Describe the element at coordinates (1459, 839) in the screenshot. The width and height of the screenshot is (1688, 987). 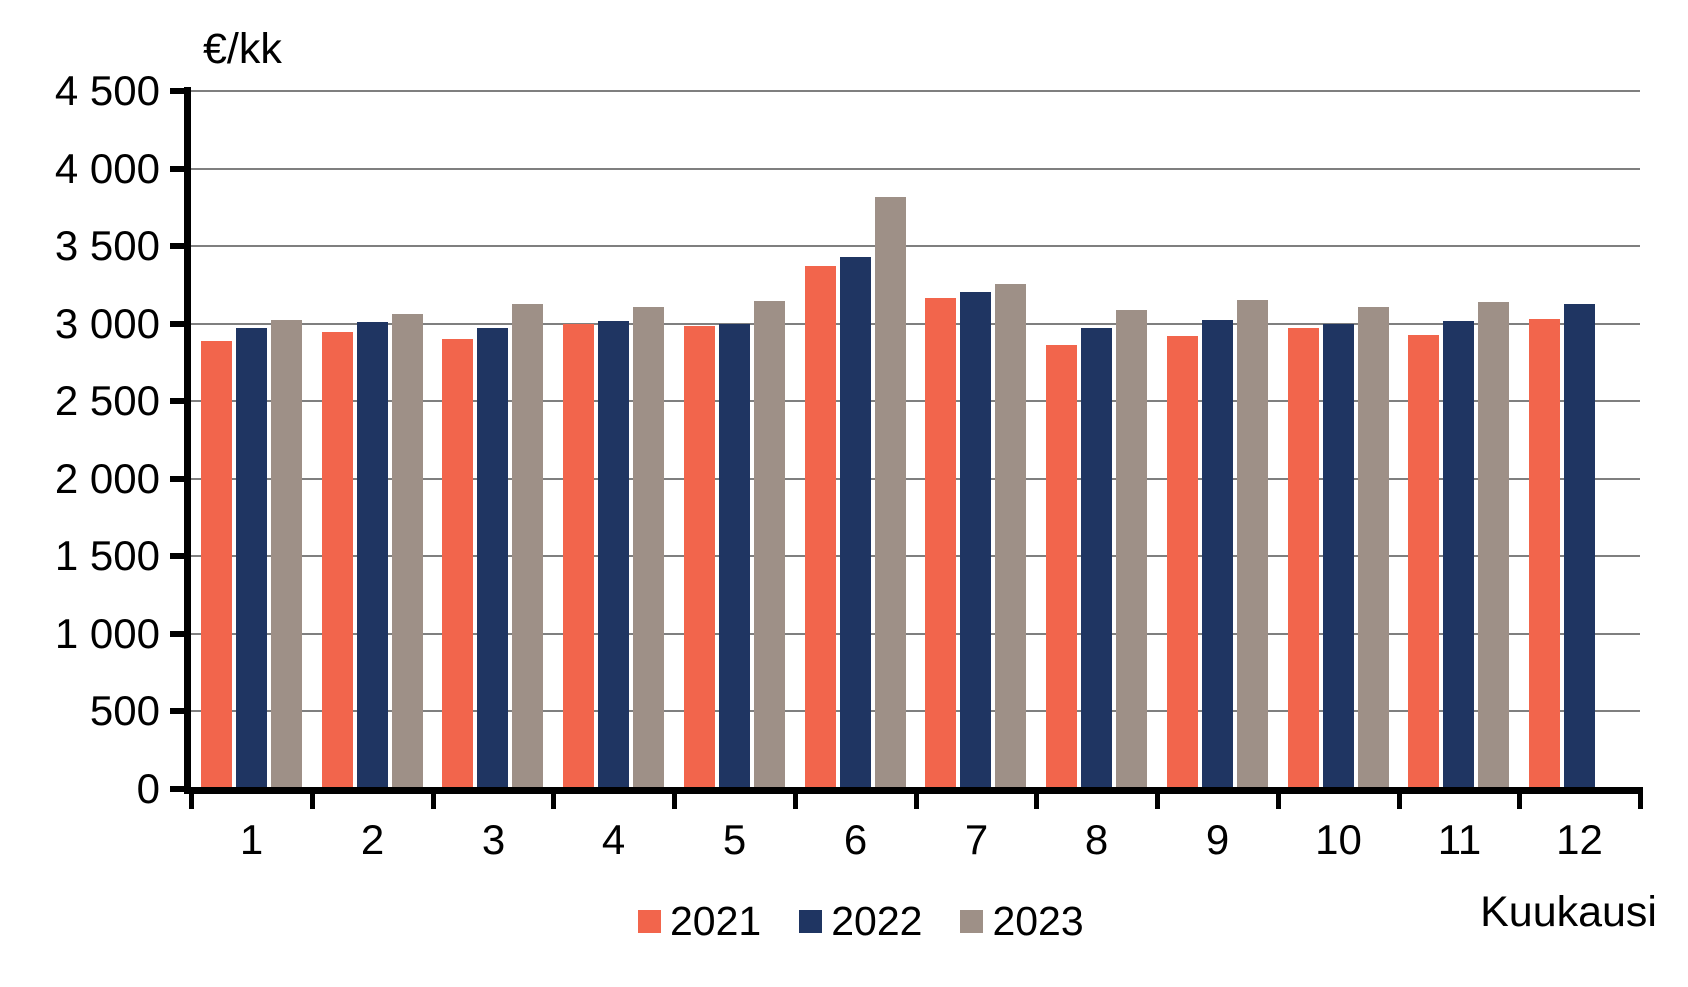
I see `x-axis-tick-label: 11` at that location.